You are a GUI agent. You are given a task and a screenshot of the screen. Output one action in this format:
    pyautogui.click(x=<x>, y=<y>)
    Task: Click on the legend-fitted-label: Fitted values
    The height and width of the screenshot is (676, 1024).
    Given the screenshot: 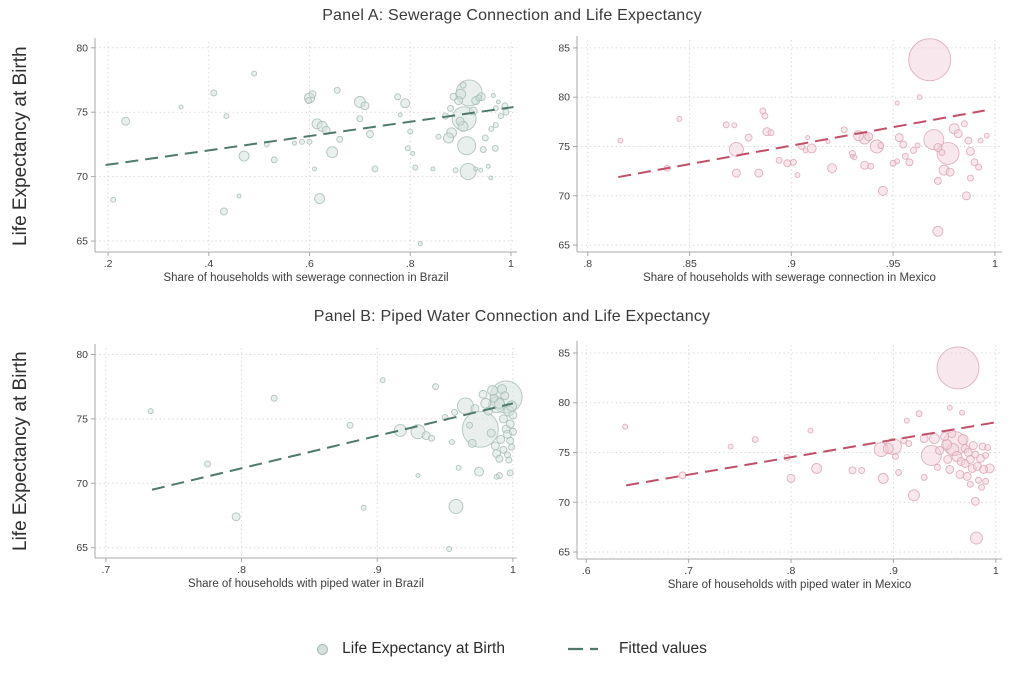 What is the action you would take?
    pyautogui.click(x=662, y=648)
    